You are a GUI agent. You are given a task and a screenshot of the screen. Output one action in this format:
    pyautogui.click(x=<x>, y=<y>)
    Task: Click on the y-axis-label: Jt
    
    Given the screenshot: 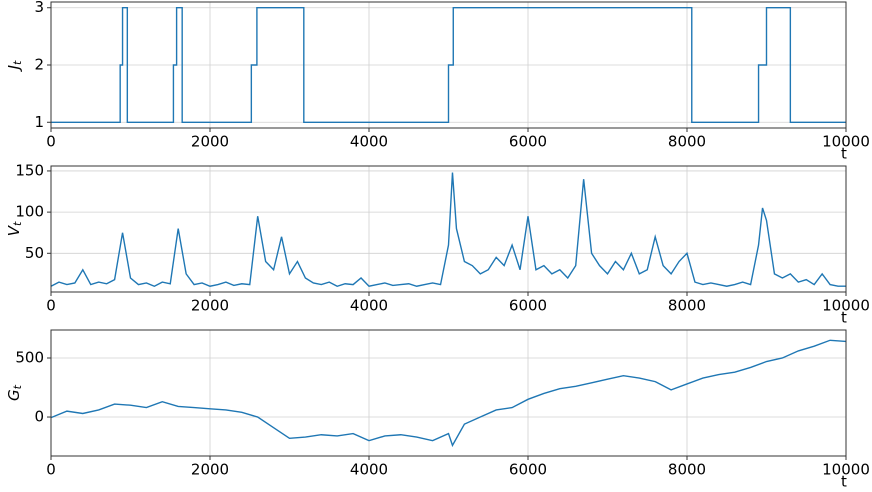 What is the action you would take?
    pyautogui.click(x=15, y=66)
    